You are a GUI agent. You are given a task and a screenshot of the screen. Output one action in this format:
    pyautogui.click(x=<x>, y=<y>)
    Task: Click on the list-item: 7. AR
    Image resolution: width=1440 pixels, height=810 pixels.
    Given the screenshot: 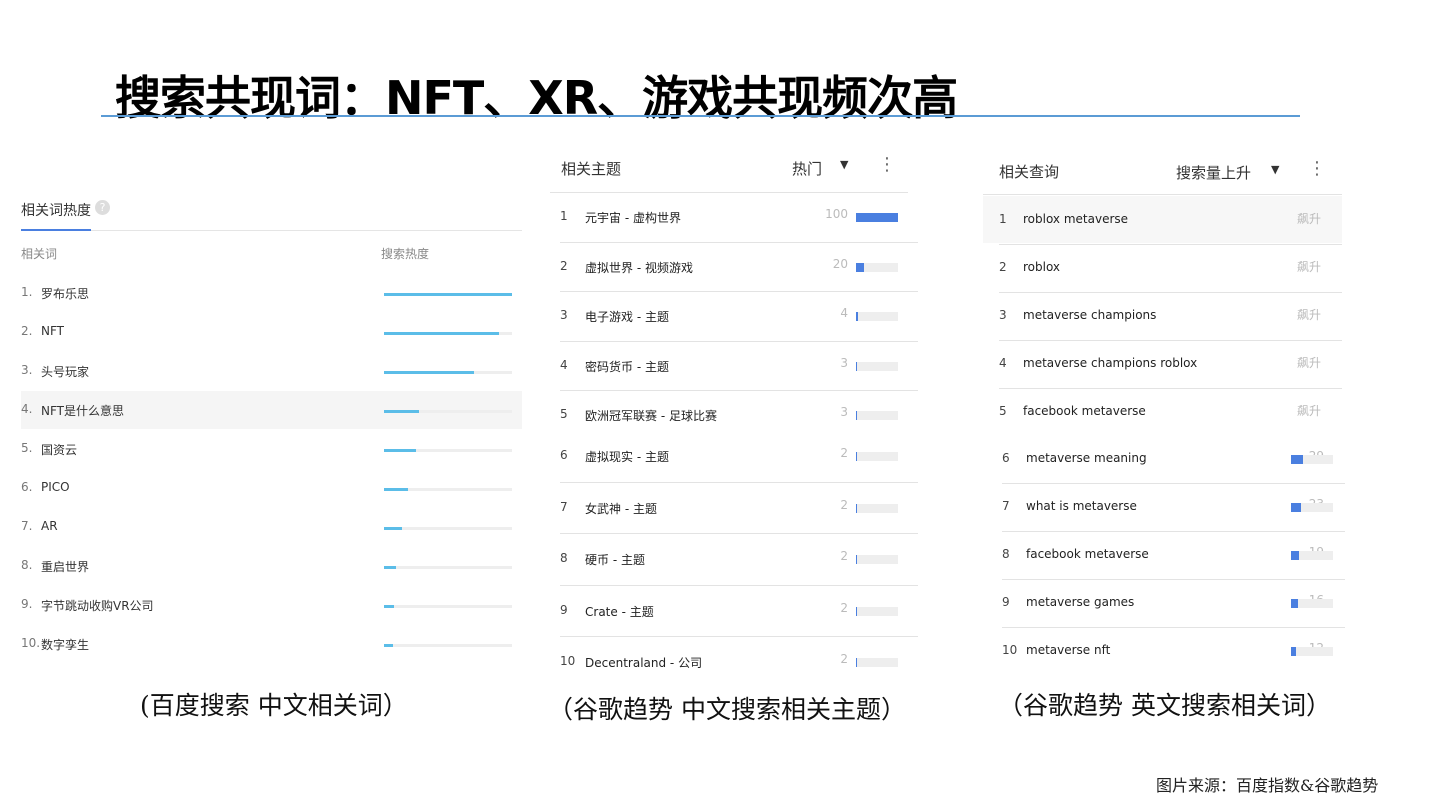 What is the action you would take?
    pyautogui.click(x=271, y=528)
    